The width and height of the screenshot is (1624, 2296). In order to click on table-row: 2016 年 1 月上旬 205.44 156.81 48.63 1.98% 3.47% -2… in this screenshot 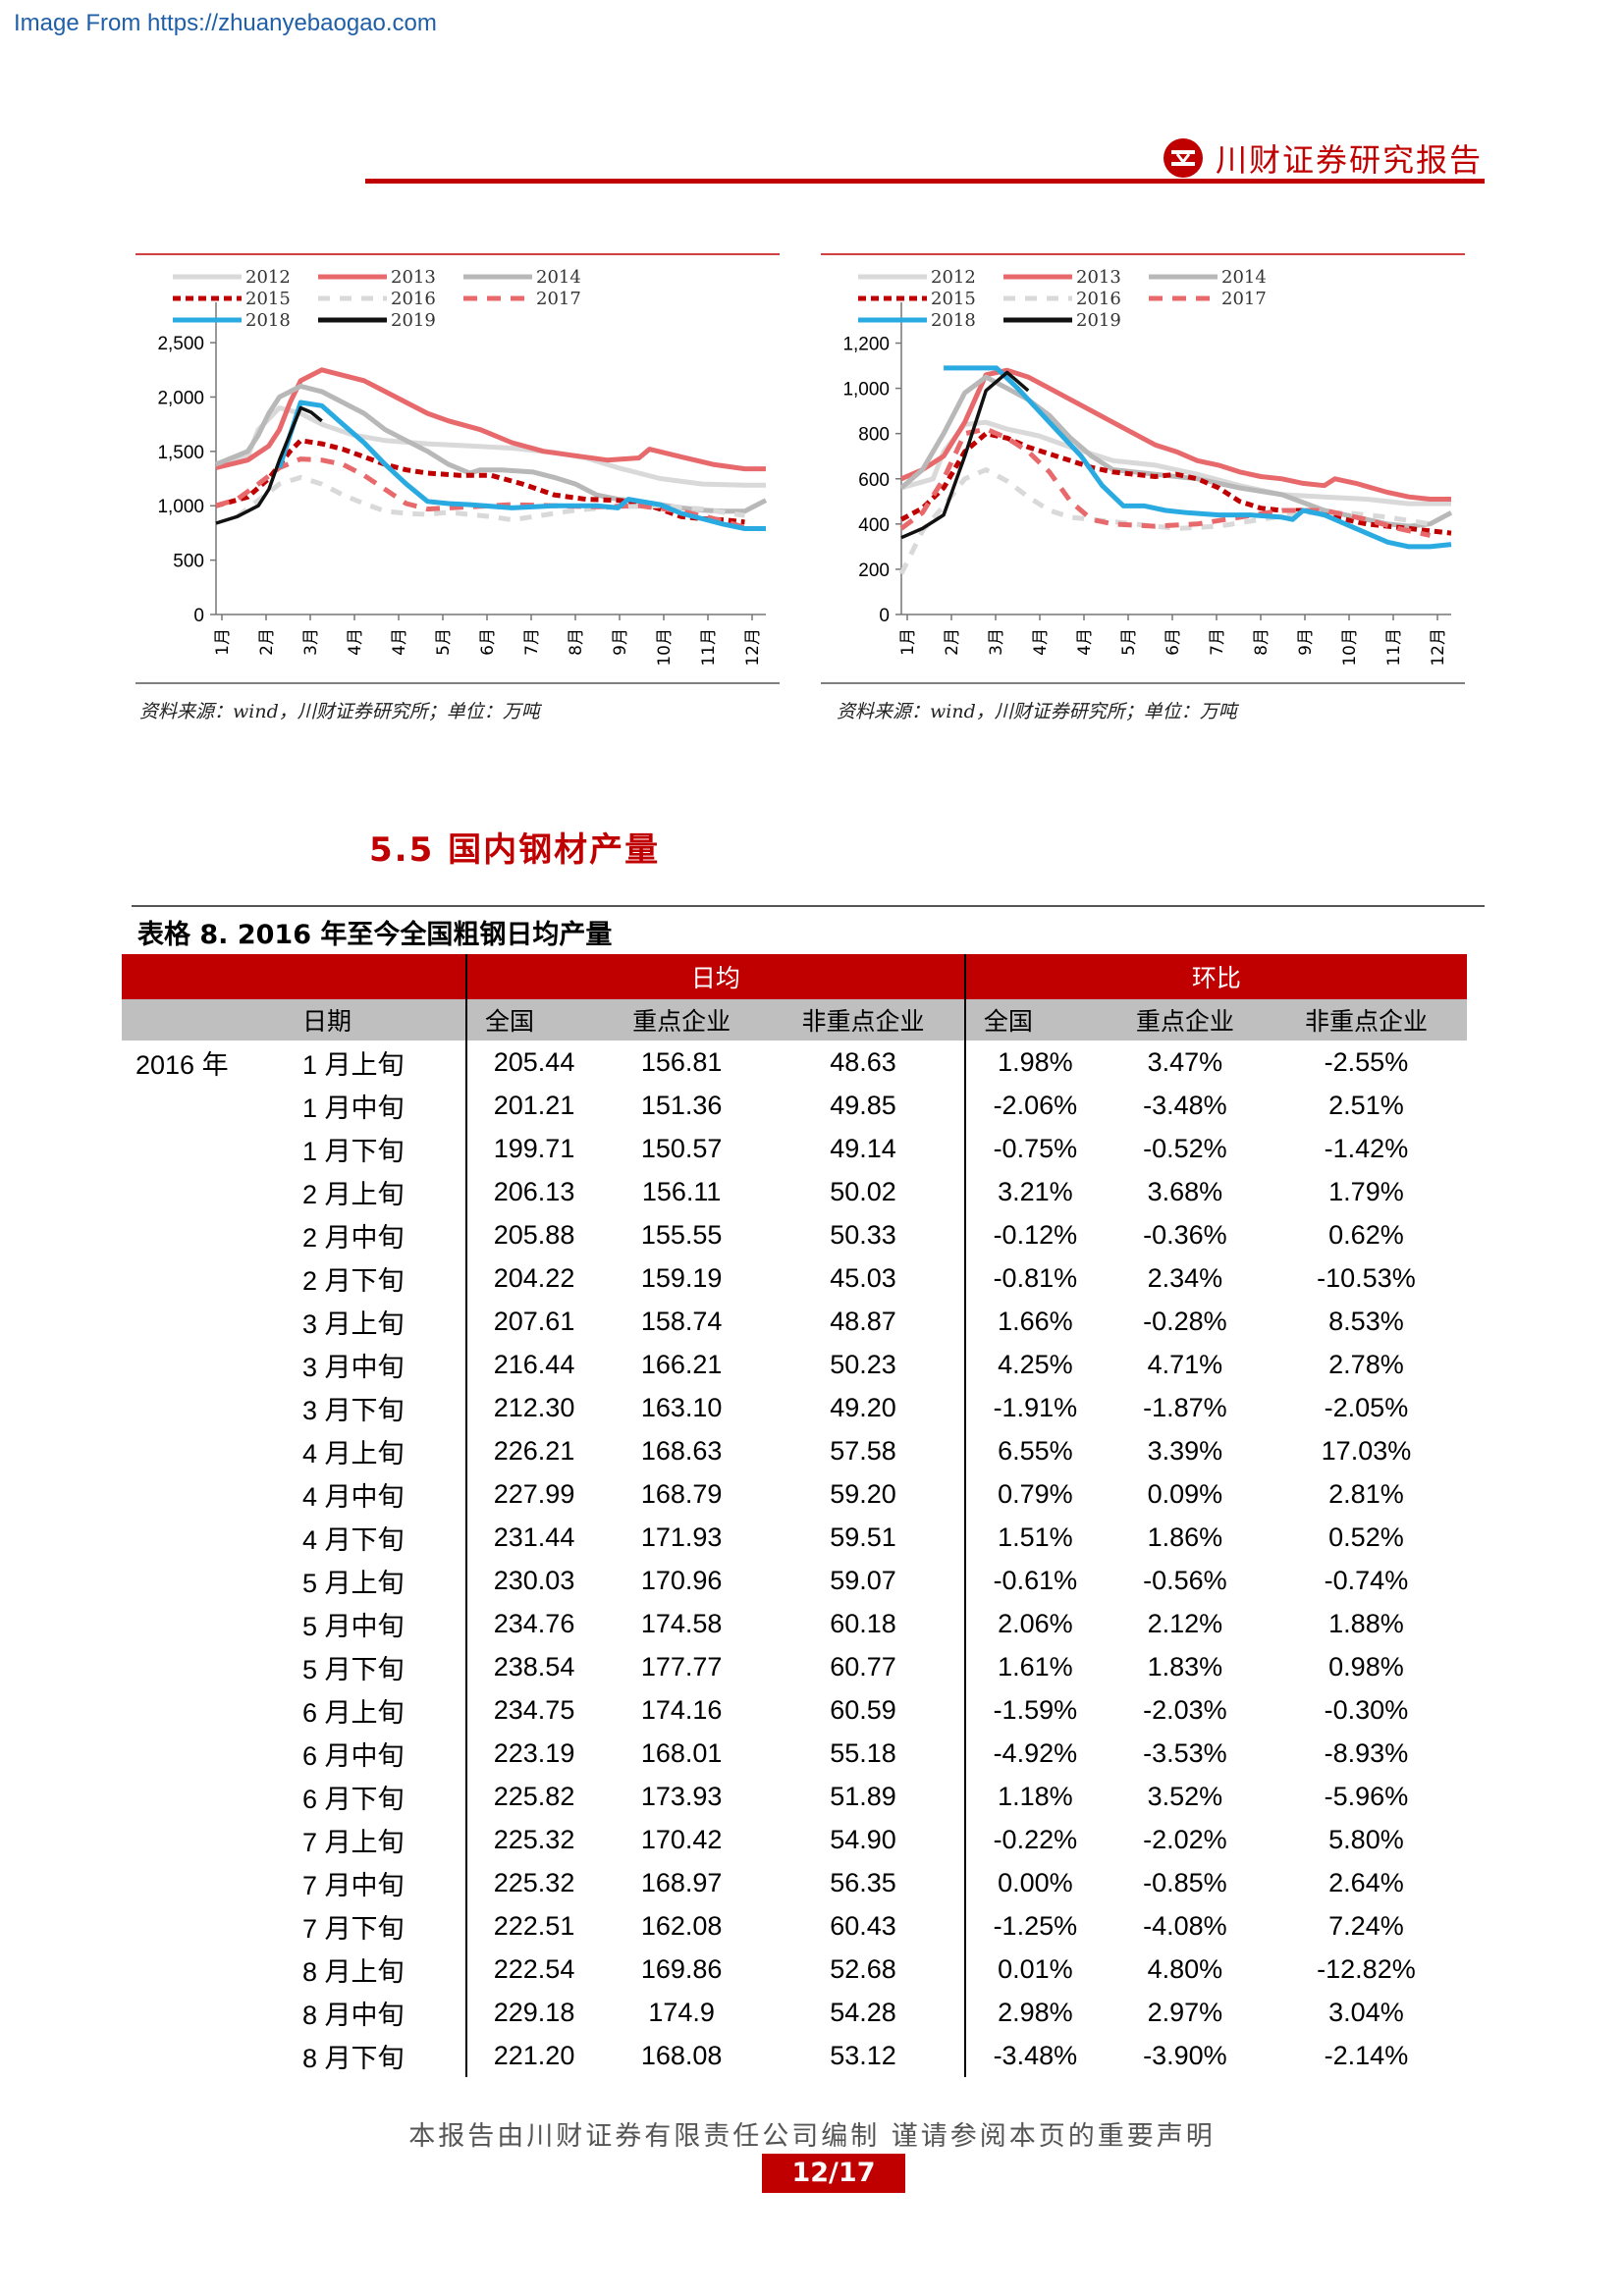, I will do `click(794, 1063)`.